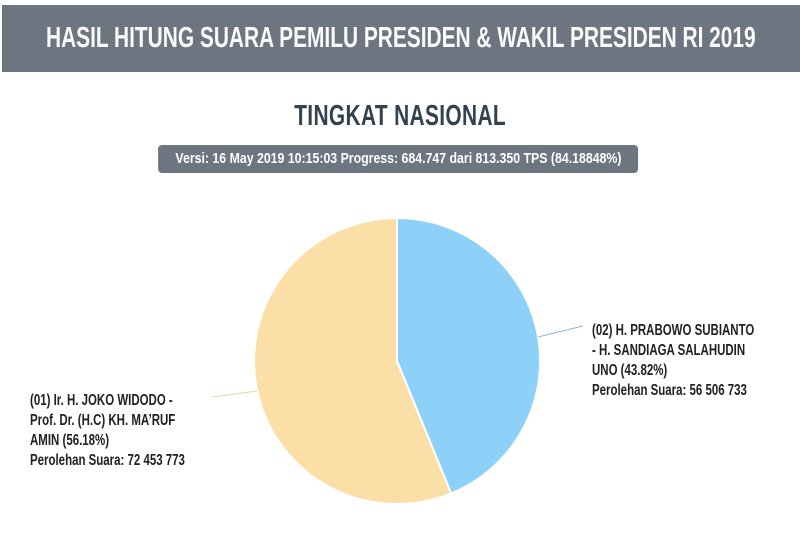  I want to click on level-title-text: TINGKAT NASIONAL, so click(400, 116).